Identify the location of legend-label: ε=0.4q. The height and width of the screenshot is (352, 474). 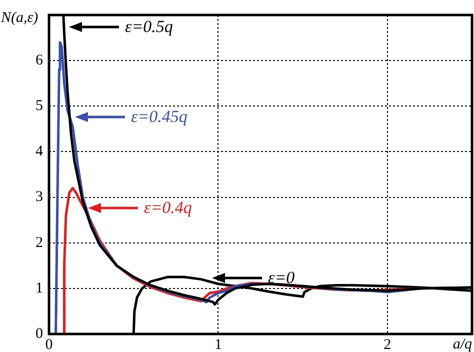
(168, 208).